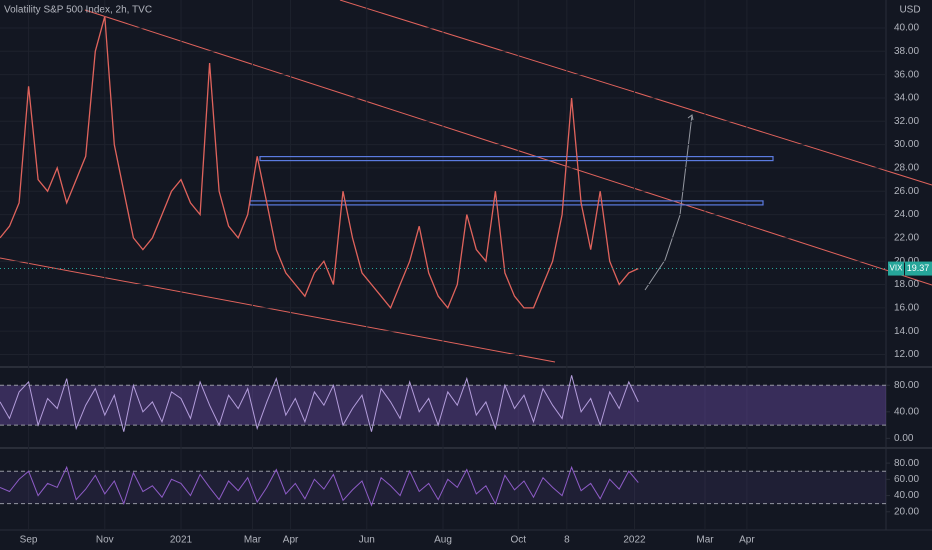  I want to click on chart-title: Volatility S&P 500 Index, 2h, TVC, so click(78, 10).